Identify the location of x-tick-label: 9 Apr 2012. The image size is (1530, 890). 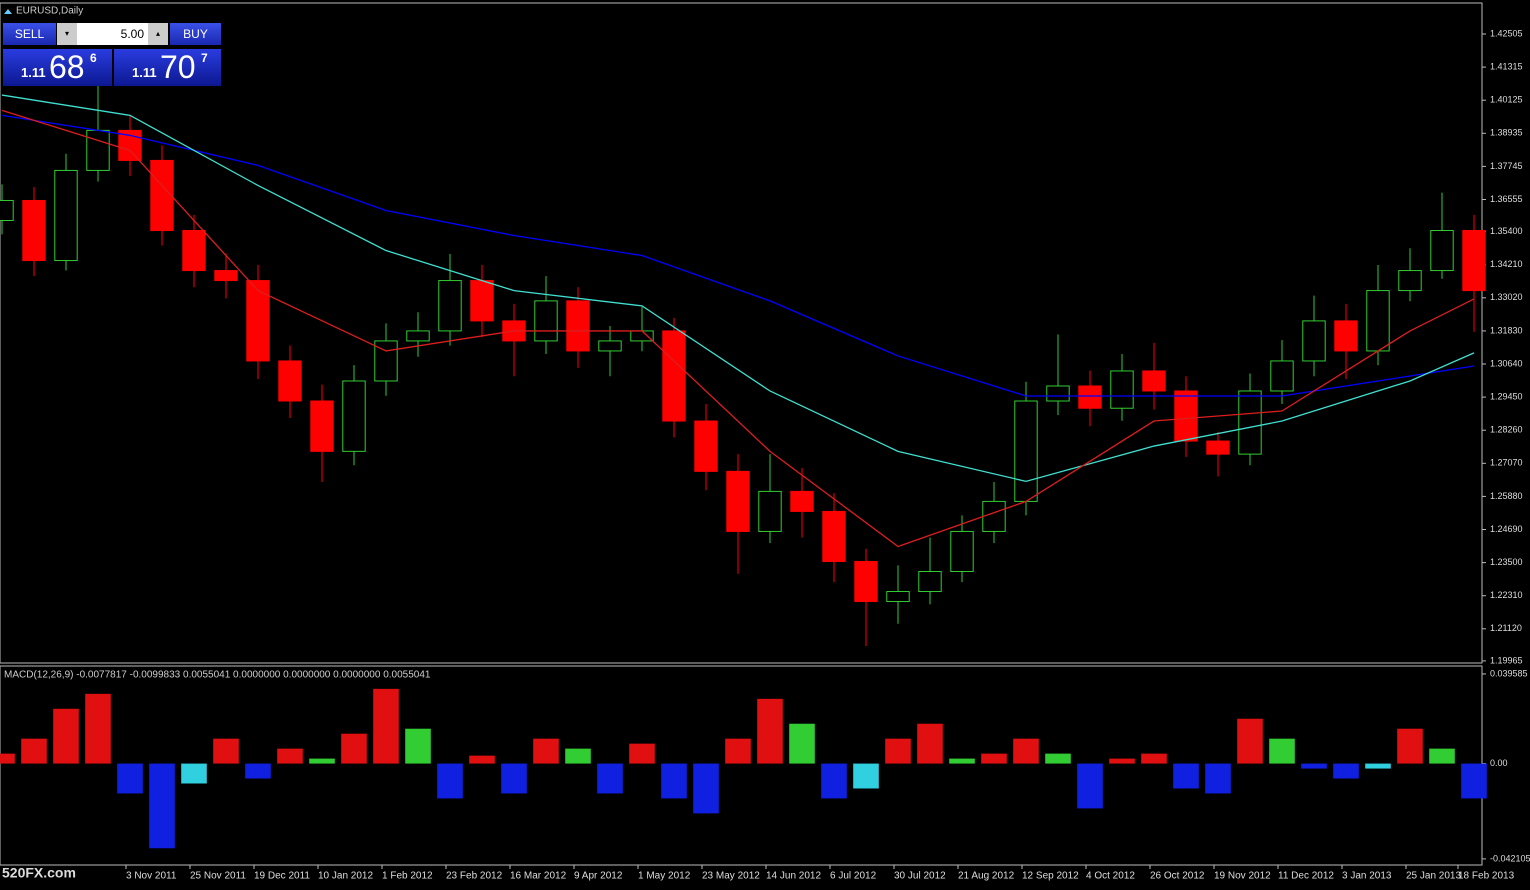
(598, 876).